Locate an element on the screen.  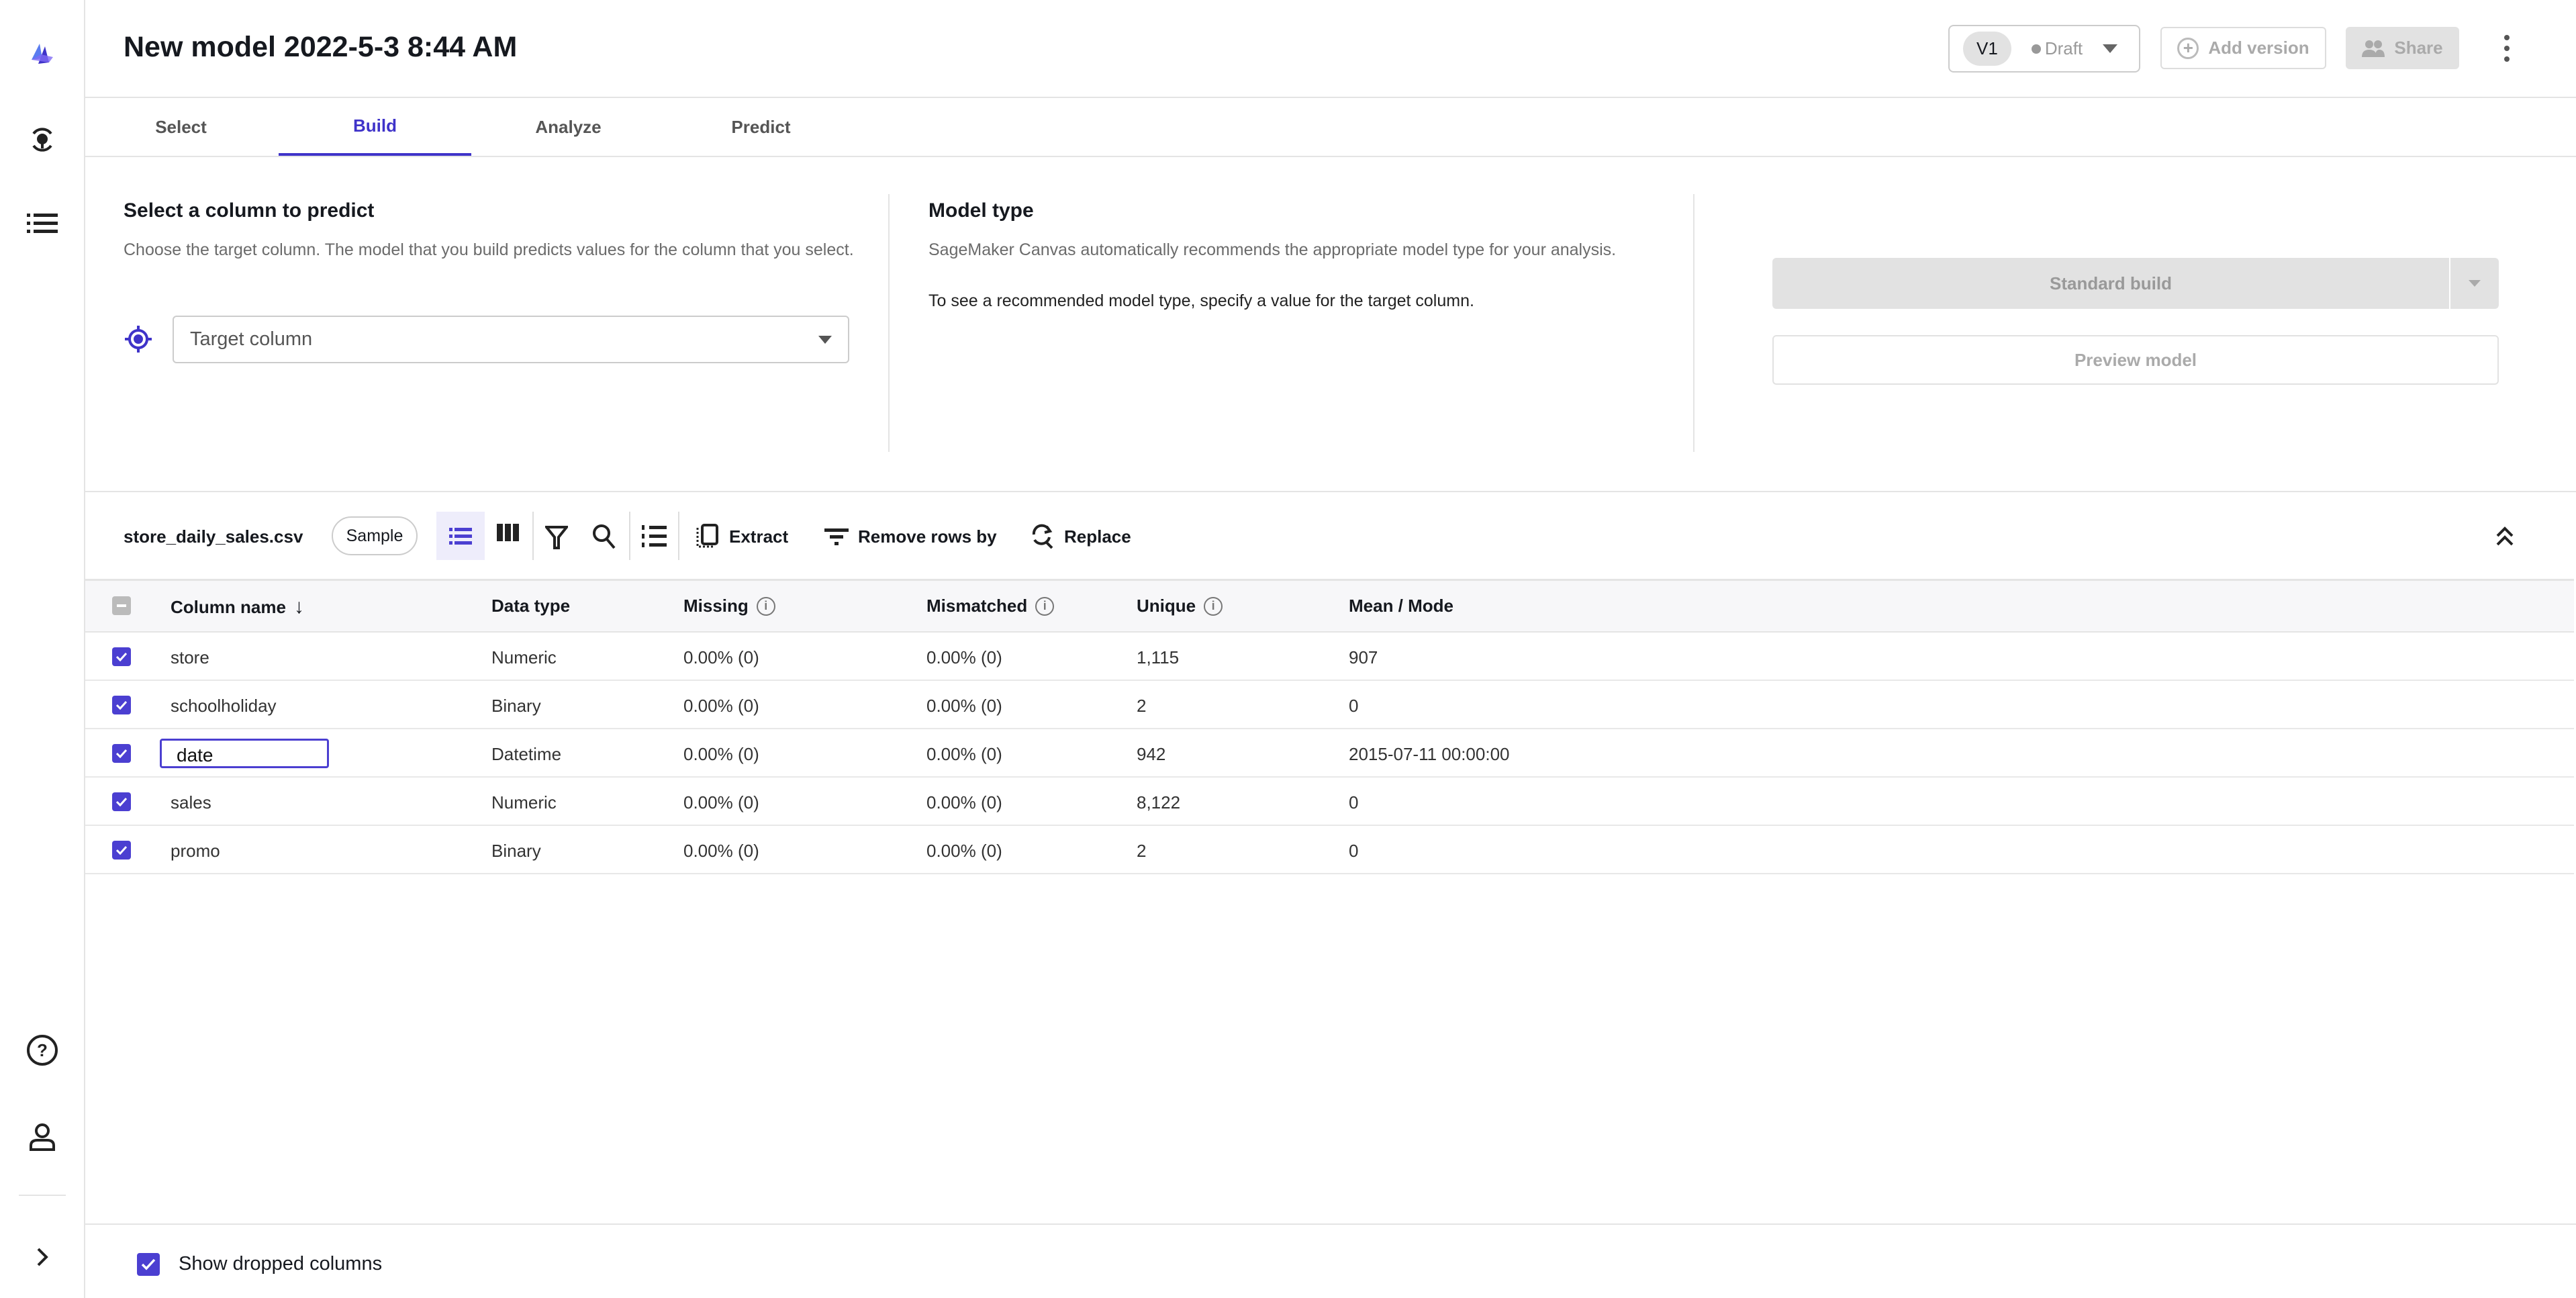
target-icon is located at coordinates (138, 339).